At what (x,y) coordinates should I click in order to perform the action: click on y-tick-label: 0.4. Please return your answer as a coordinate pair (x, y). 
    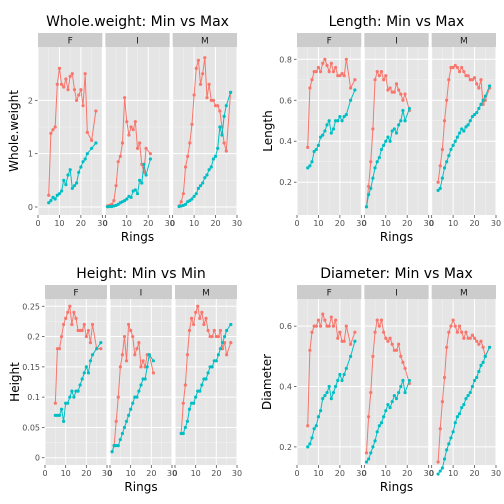
    Looking at the image, I should click on (285, 387).